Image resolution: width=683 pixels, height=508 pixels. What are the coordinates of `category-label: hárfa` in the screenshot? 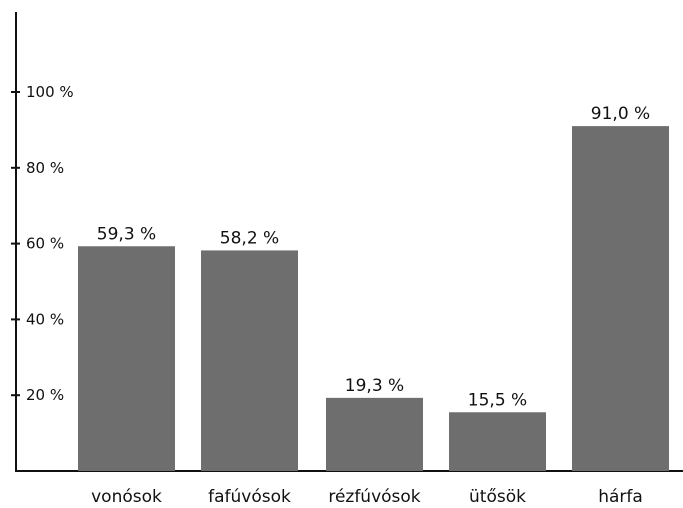 It's located at (620, 497).